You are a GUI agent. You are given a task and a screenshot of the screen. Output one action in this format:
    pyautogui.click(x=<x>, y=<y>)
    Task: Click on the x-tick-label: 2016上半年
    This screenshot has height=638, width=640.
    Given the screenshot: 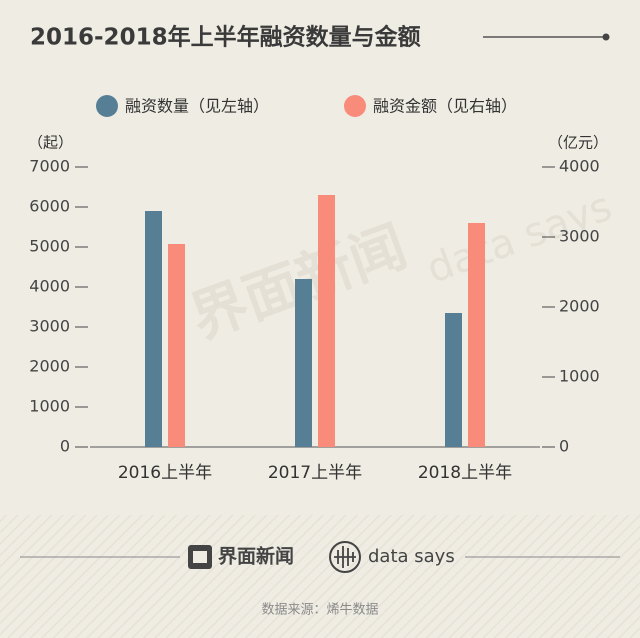 What is the action you would take?
    pyautogui.click(x=165, y=473)
    